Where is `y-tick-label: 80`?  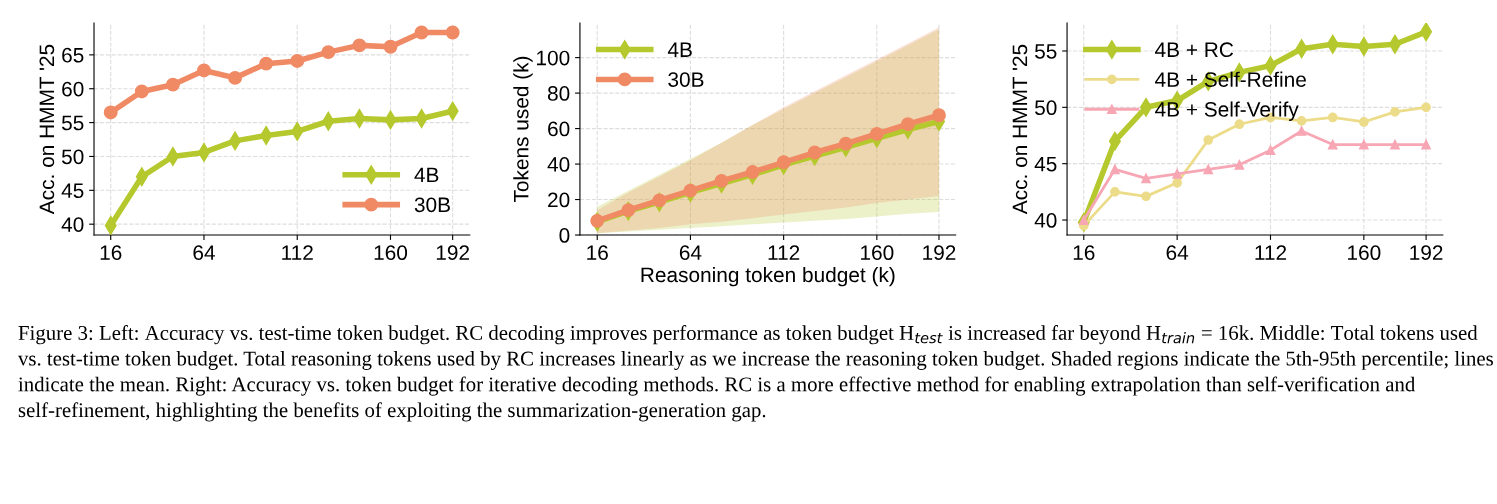
y-tick-label: 80 is located at coordinates (558, 93).